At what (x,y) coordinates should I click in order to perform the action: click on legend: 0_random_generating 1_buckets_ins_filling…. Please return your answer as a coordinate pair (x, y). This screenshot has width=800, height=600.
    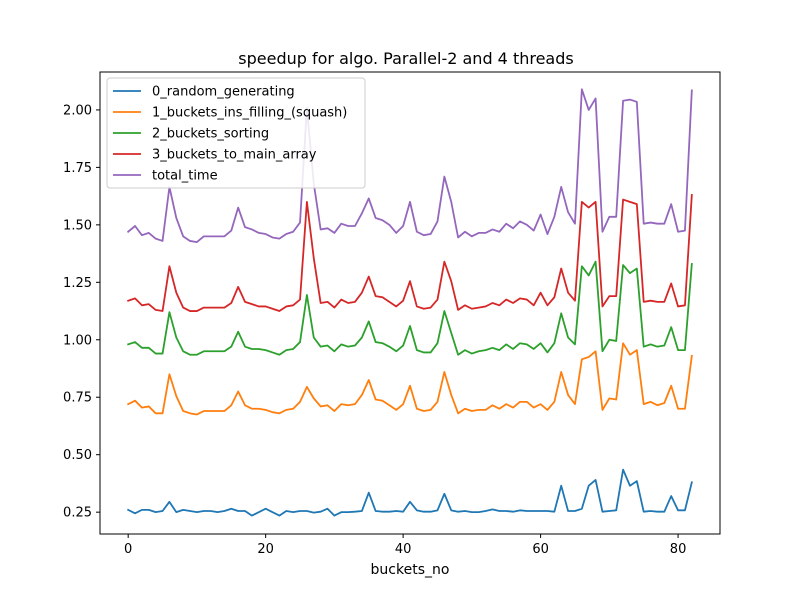
    Looking at the image, I should click on (236, 133).